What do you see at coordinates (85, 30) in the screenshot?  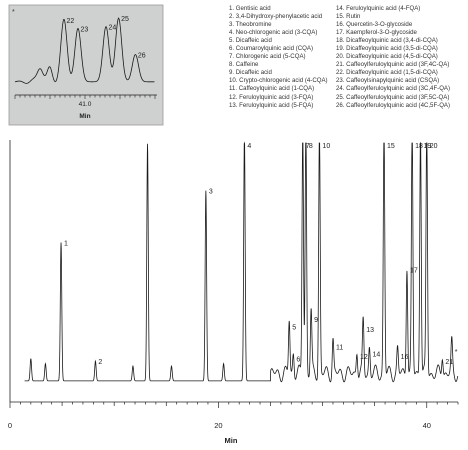 I see `inset-peak-label: 23` at bounding box center [85, 30].